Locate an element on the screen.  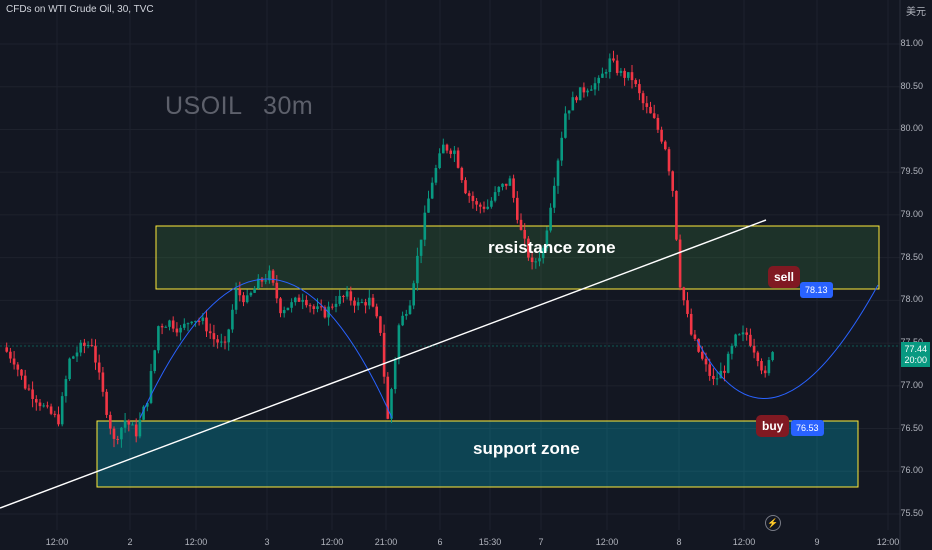
price-tick: 76.50 is located at coordinates (911, 427).